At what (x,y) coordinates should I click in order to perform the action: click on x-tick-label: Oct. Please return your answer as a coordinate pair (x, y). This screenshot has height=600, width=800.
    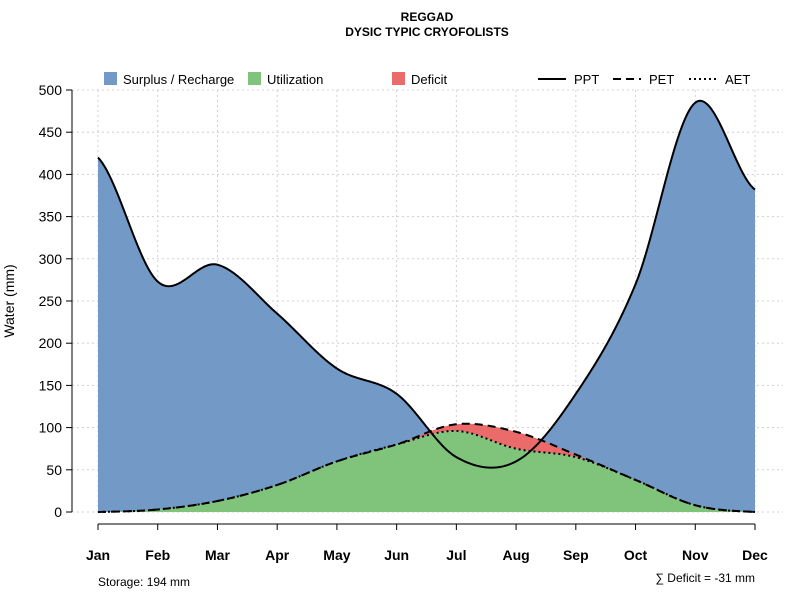
    Looking at the image, I should click on (636, 555).